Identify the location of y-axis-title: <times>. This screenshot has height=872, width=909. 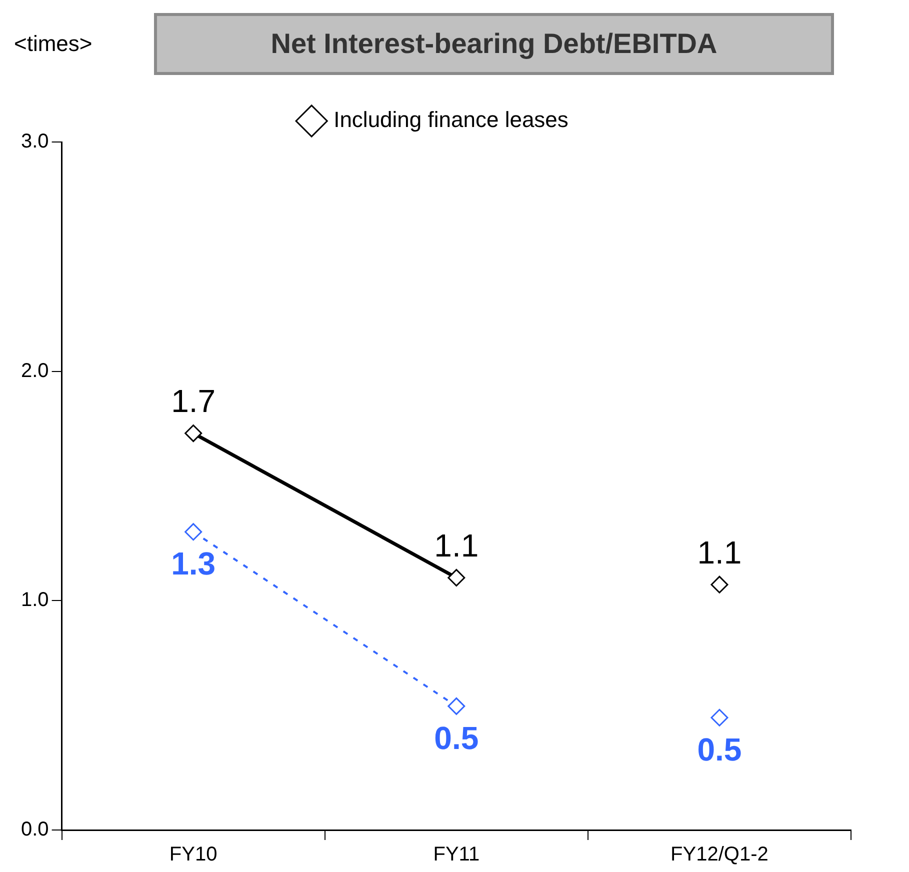
(53, 44).